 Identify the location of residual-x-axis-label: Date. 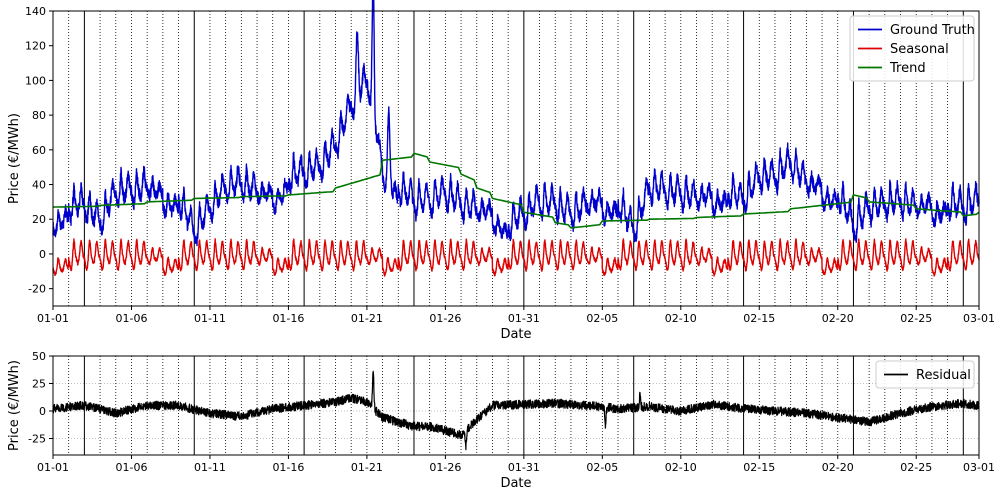
(515, 483).